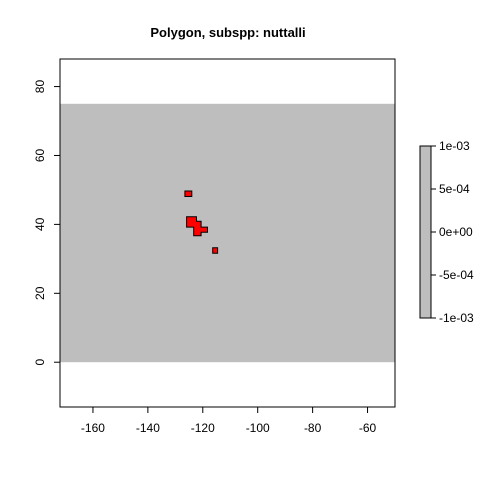 The height and width of the screenshot is (480, 480). I want to click on x-tick-label: -60, so click(368, 428).